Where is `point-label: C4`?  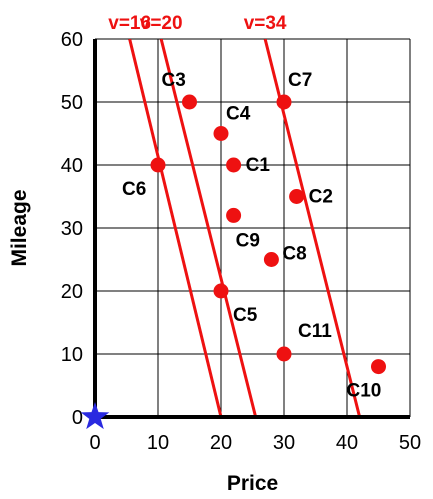 point-label: C4 is located at coordinates (238, 114).